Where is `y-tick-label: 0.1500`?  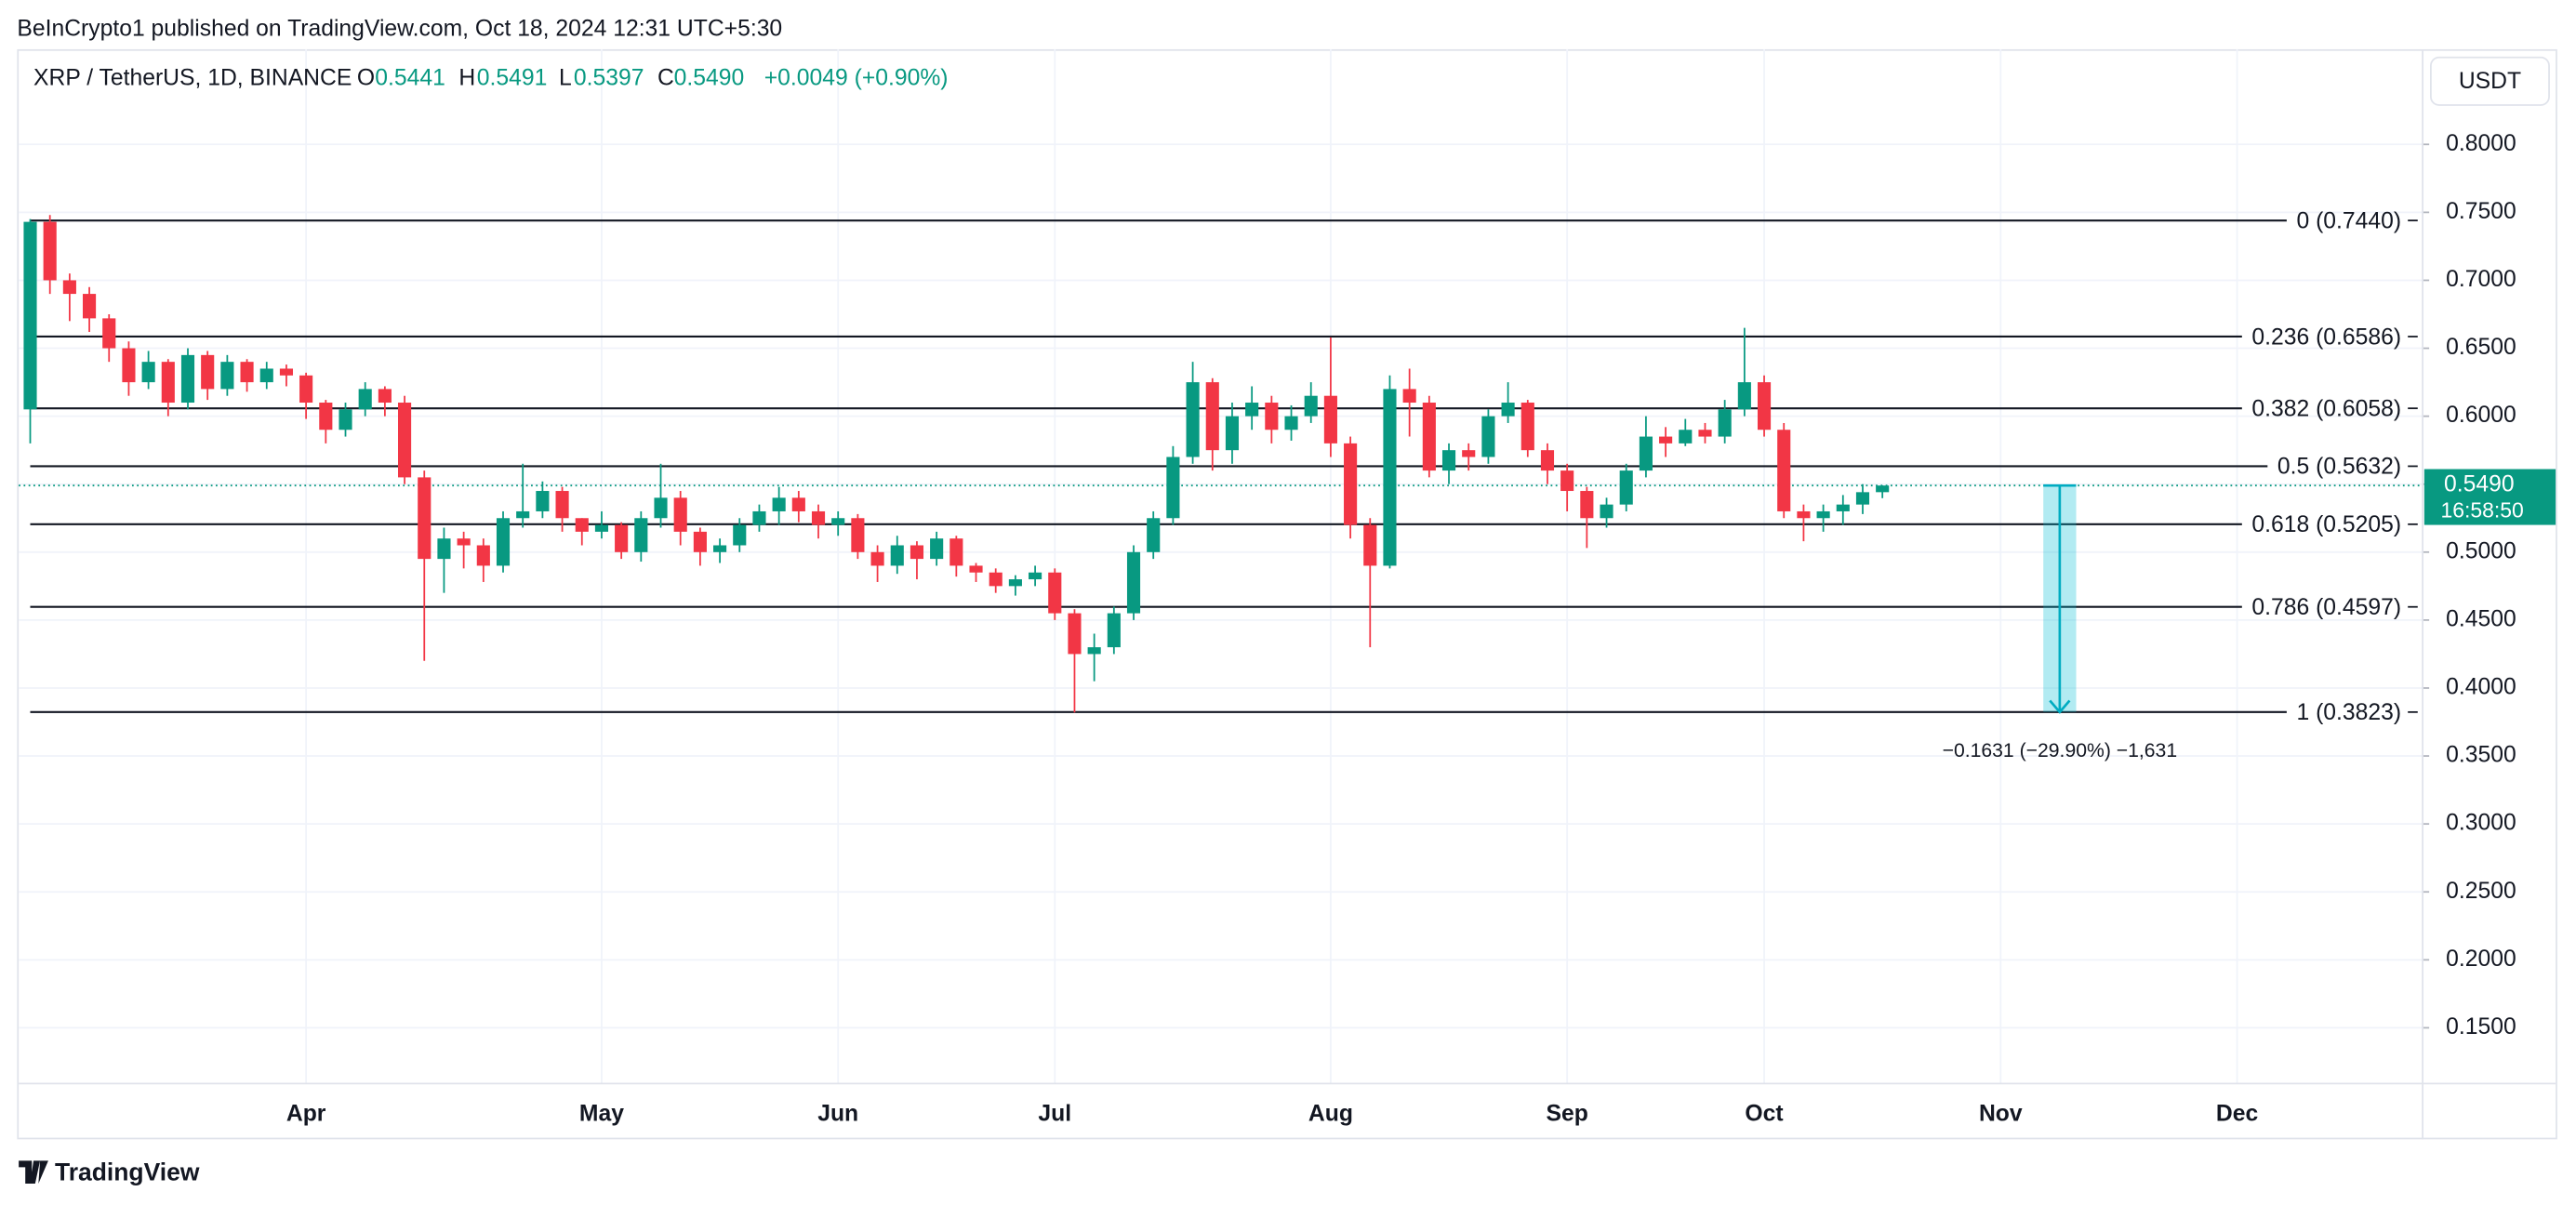 y-tick-label: 0.1500 is located at coordinates (2481, 1026).